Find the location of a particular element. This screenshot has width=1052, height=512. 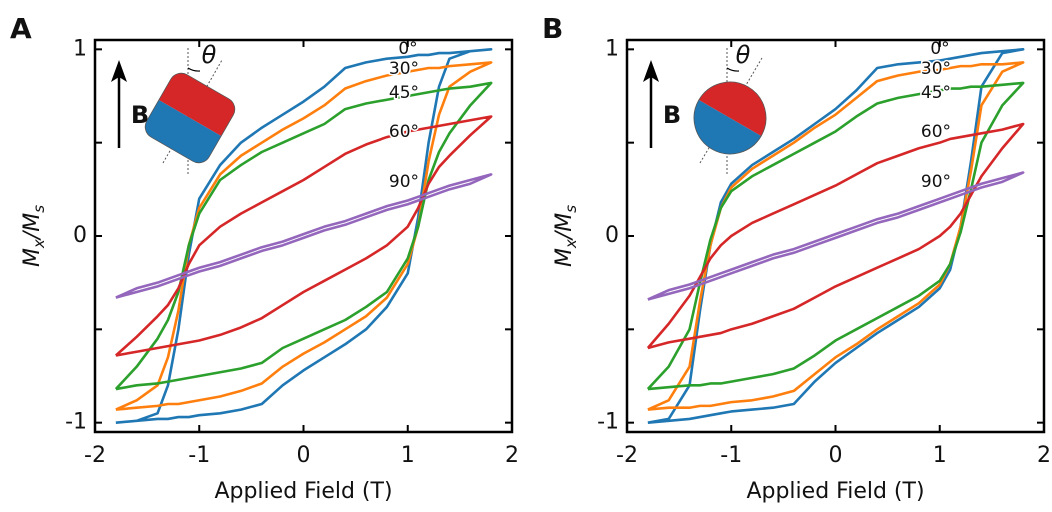

panel-label: B is located at coordinates (552, 28).